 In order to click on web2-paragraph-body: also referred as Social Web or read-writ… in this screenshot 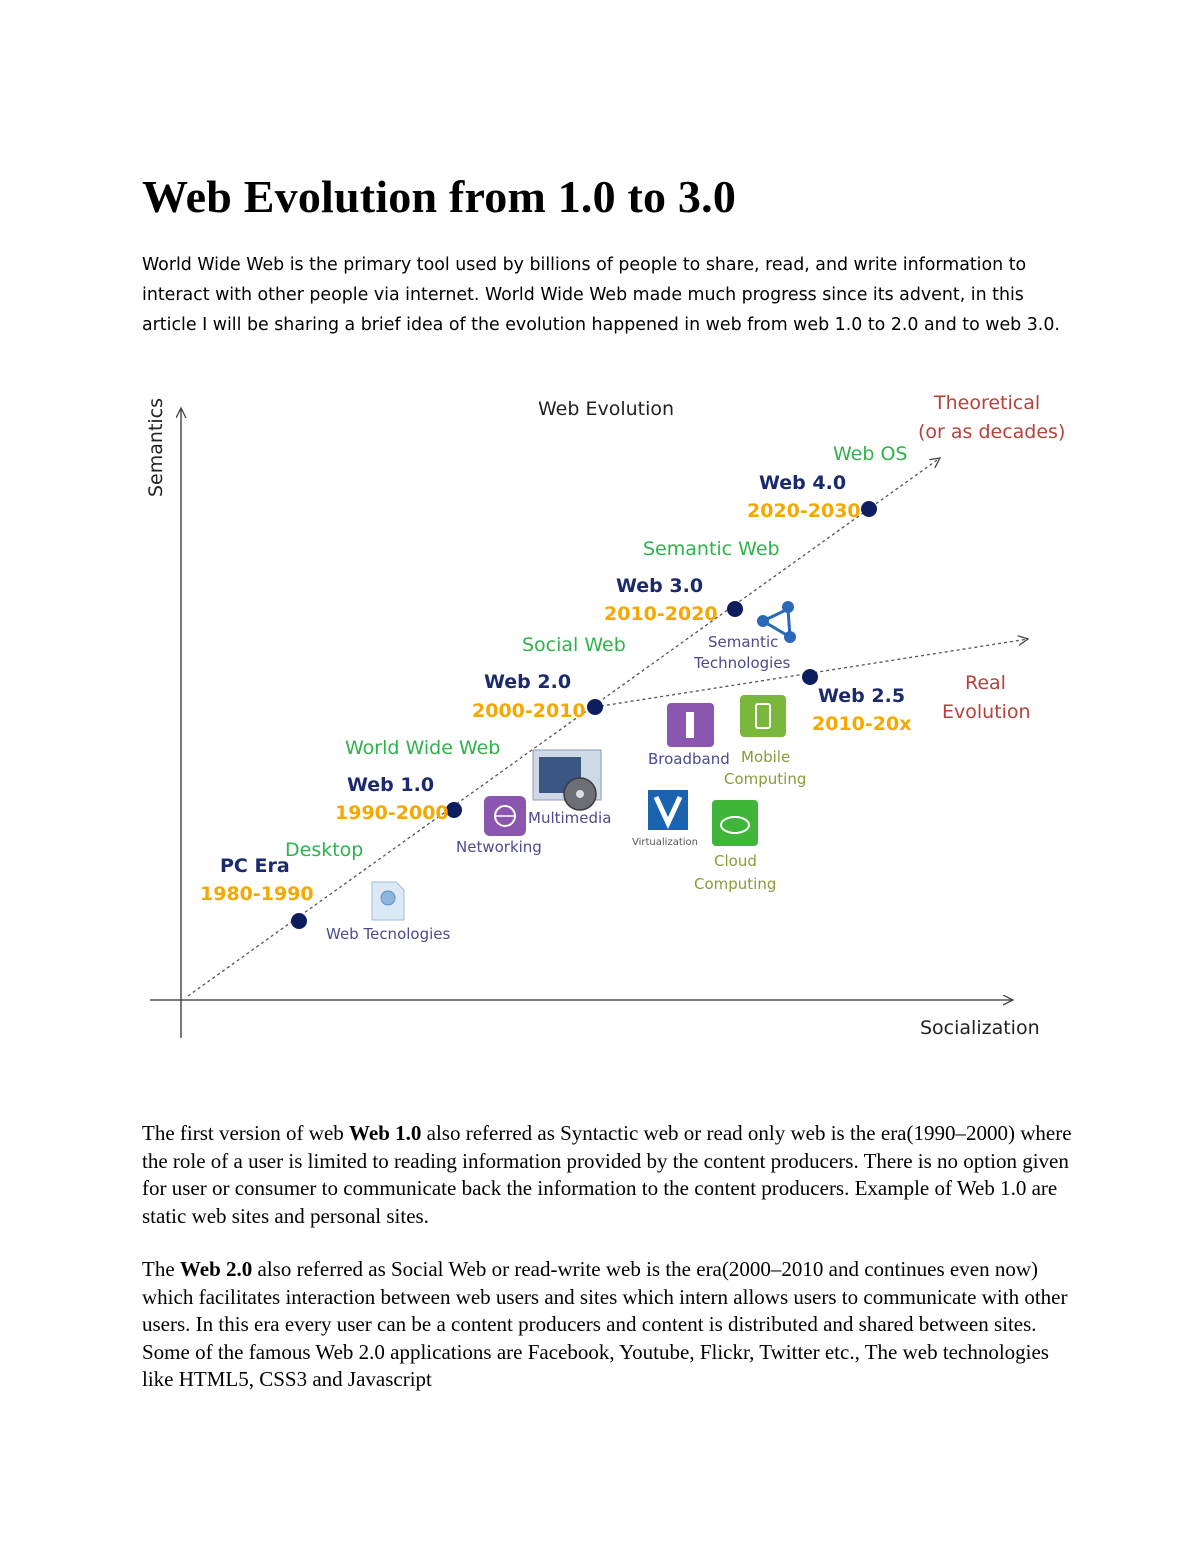, I will do `click(605, 1324)`.